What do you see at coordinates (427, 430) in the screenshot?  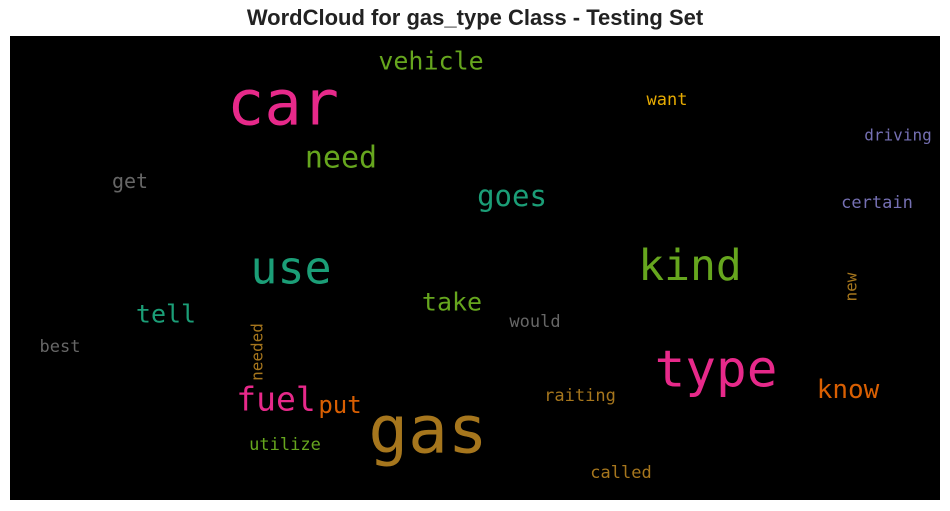 I see `word: gas` at bounding box center [427, 430].